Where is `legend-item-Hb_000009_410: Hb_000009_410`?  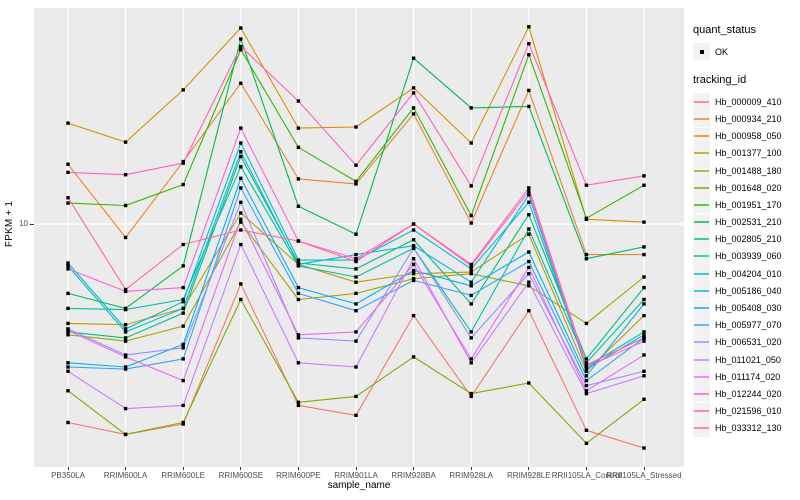
legend-item-Hb_000009_410: Hb_000009_410 is located at coordinates (746, 102).